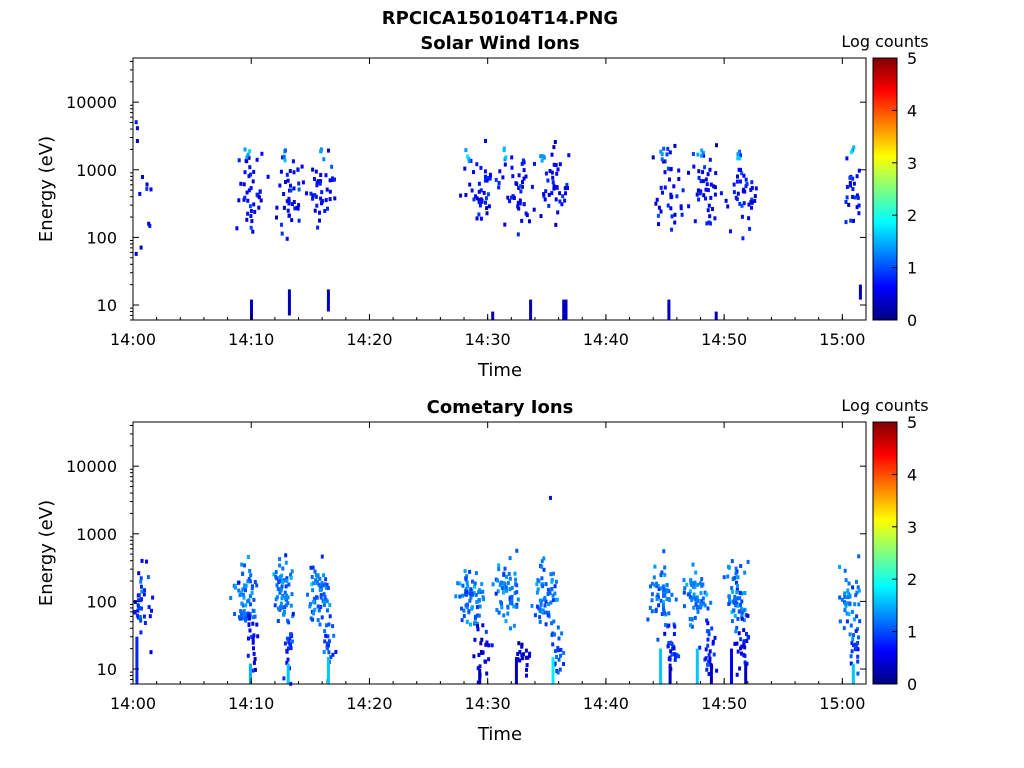  What do you see at coordinates (91, 466) in the screenshot?
I see `y-tick-label: 10000` at bounding box center [91, 466].